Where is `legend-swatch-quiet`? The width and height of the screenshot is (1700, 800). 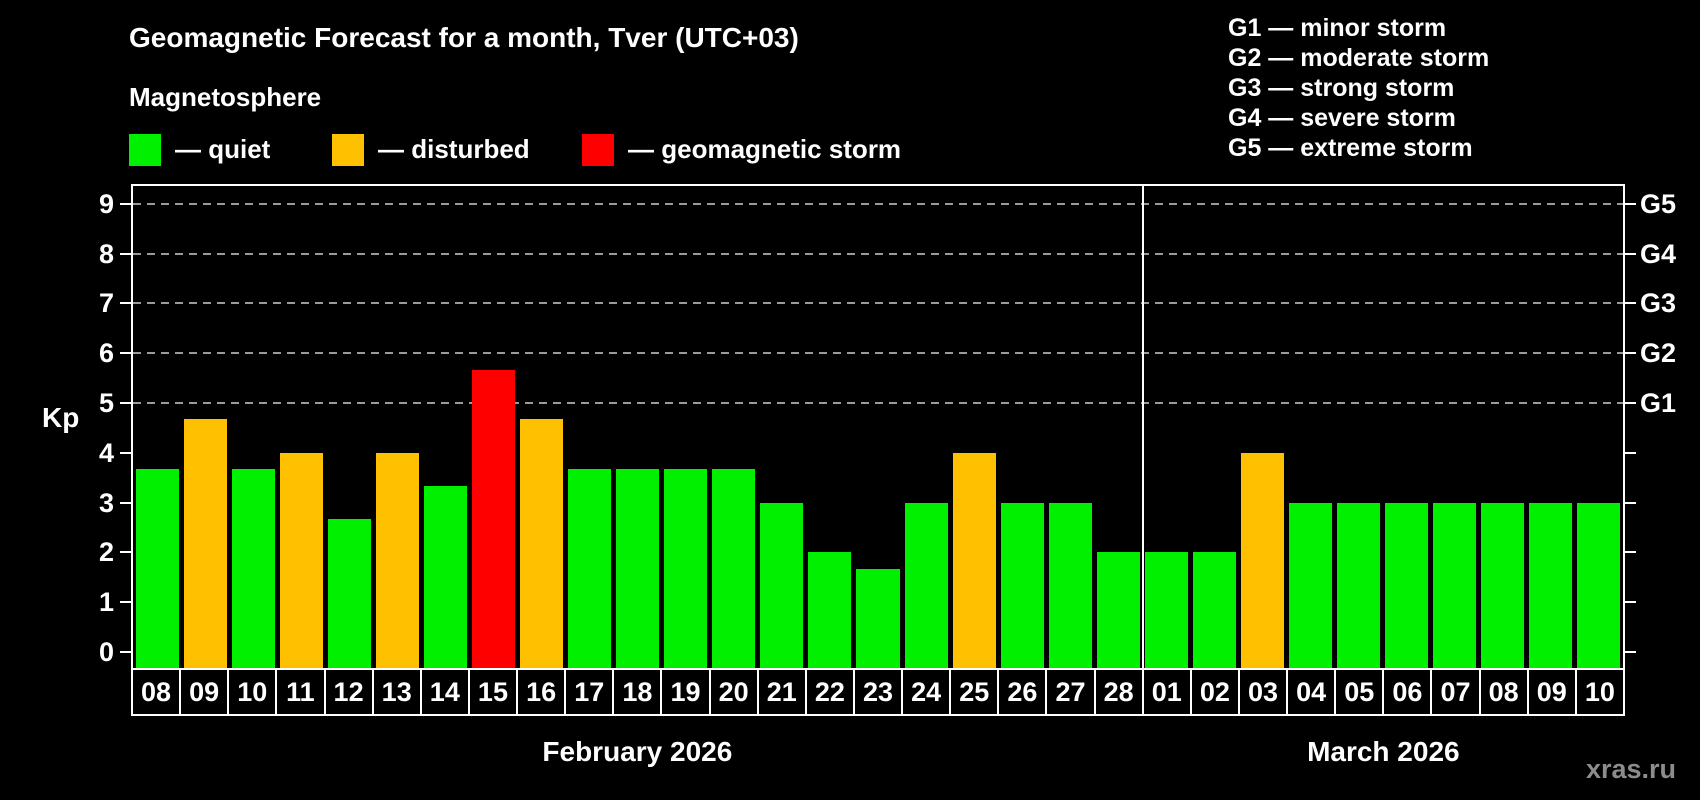 legend-swatch-quiet is located at coordinates (145, 149).